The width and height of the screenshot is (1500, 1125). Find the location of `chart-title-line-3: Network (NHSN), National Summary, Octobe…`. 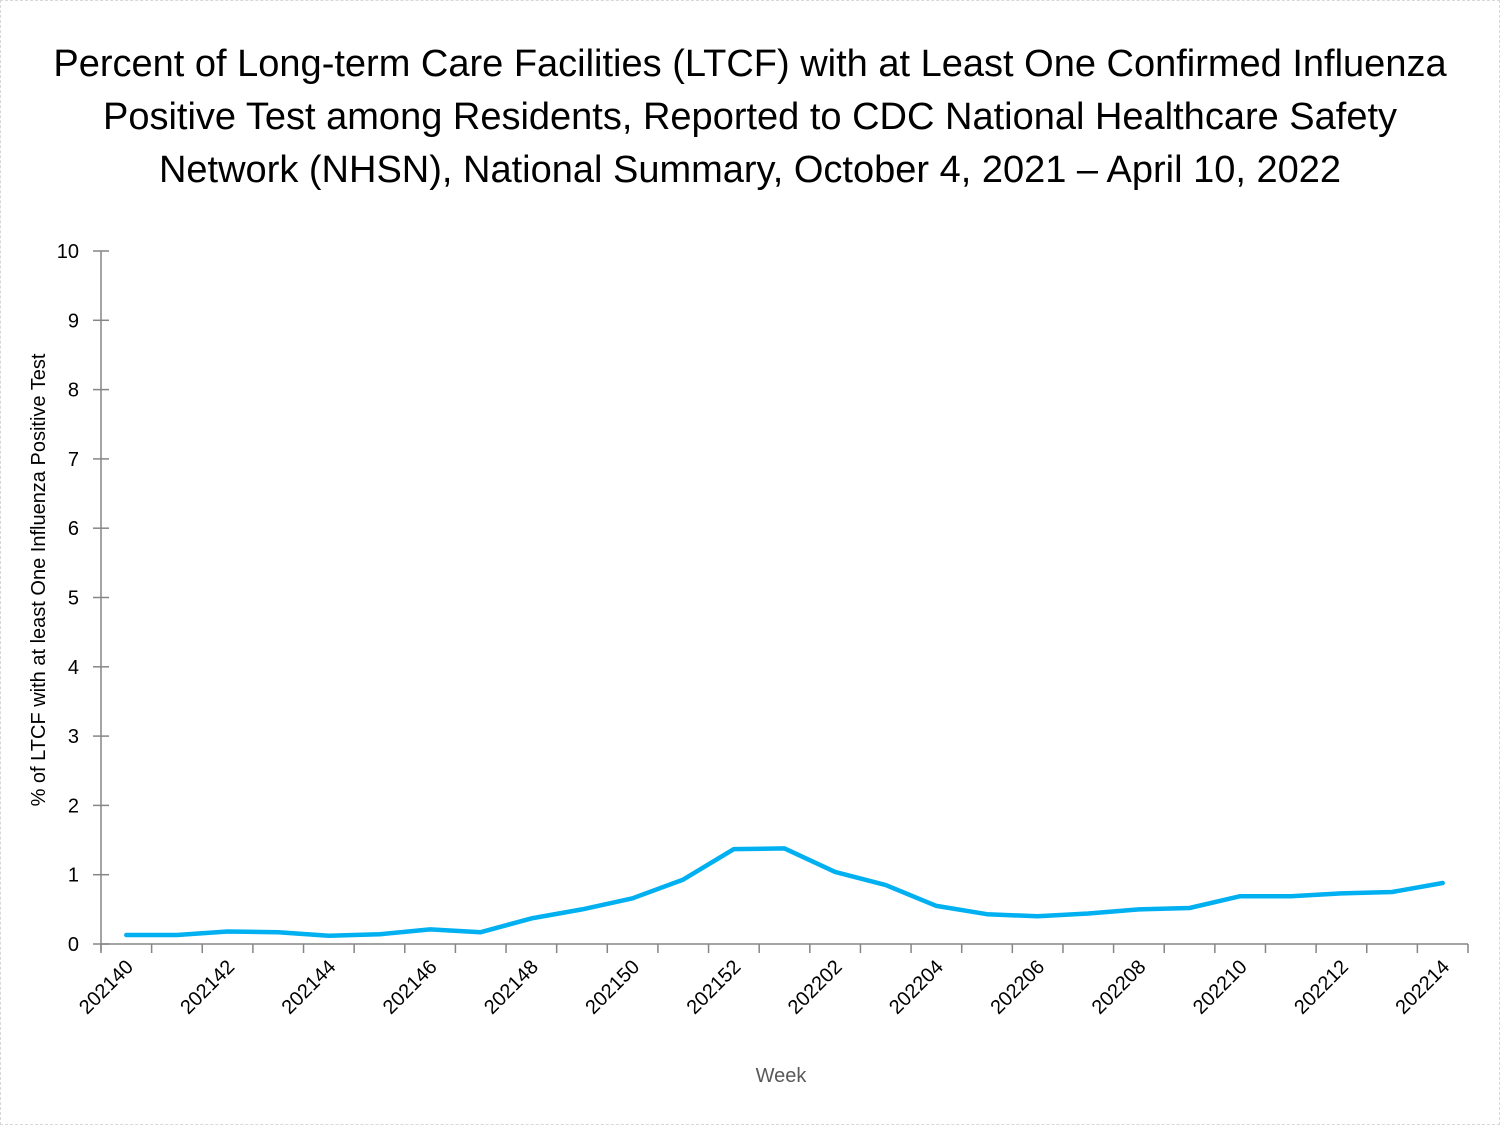

chart-title-line-3: Network (NHSN), National Summary, Octobe… is located at coordinates (750, 170).